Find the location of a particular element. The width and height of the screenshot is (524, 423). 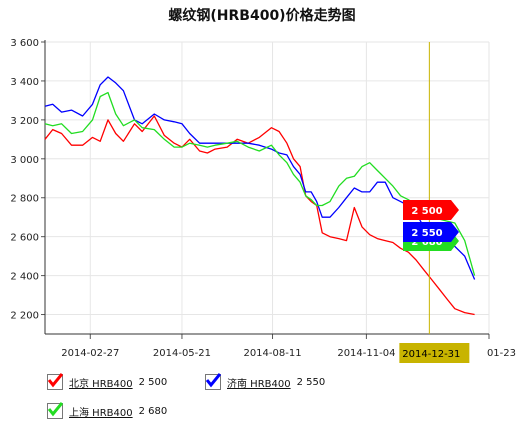

chart-title: 螺纹钢(HRB400)价格走势图 is located at coordinates (261, 15).